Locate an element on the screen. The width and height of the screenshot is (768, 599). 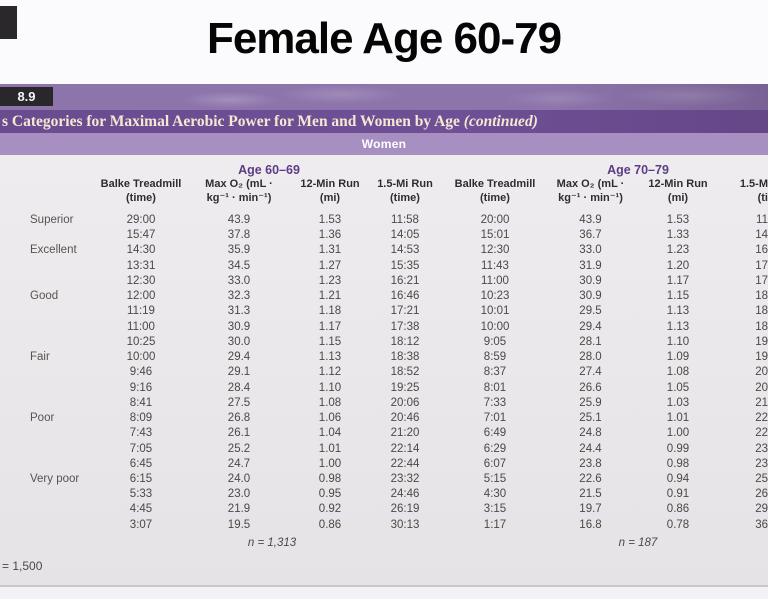
cell: 11:00 is located at coordinates (141, 326).